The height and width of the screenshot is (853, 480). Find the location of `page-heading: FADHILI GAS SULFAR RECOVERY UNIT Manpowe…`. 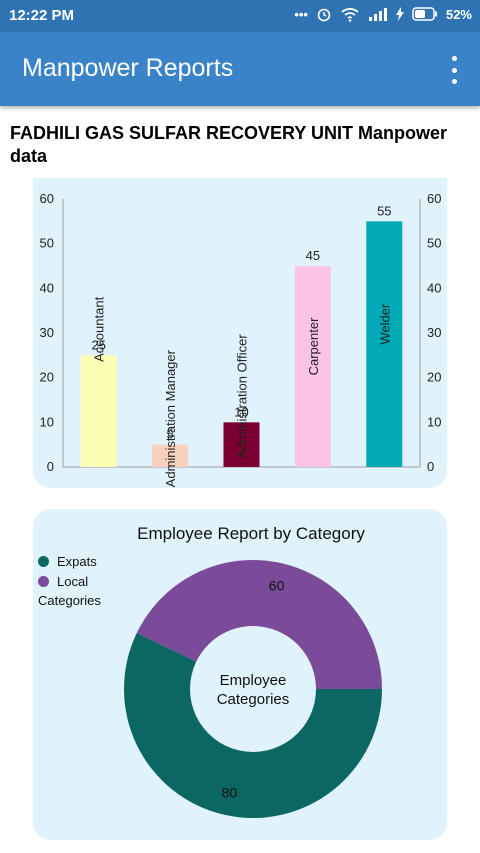

page-heading: FADHILI GAS SULFAR RECOVERY UNIT Manpowe… is located at coordinates (229, 144).